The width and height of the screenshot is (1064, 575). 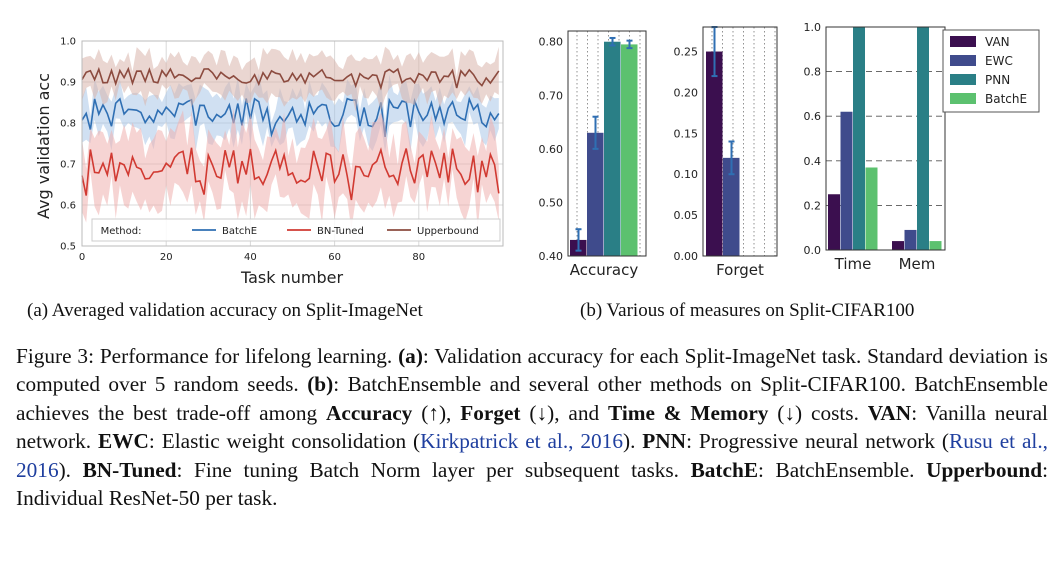 I want to click on panel-2-ytick-label: 0.10, so click(x=686, y=174).